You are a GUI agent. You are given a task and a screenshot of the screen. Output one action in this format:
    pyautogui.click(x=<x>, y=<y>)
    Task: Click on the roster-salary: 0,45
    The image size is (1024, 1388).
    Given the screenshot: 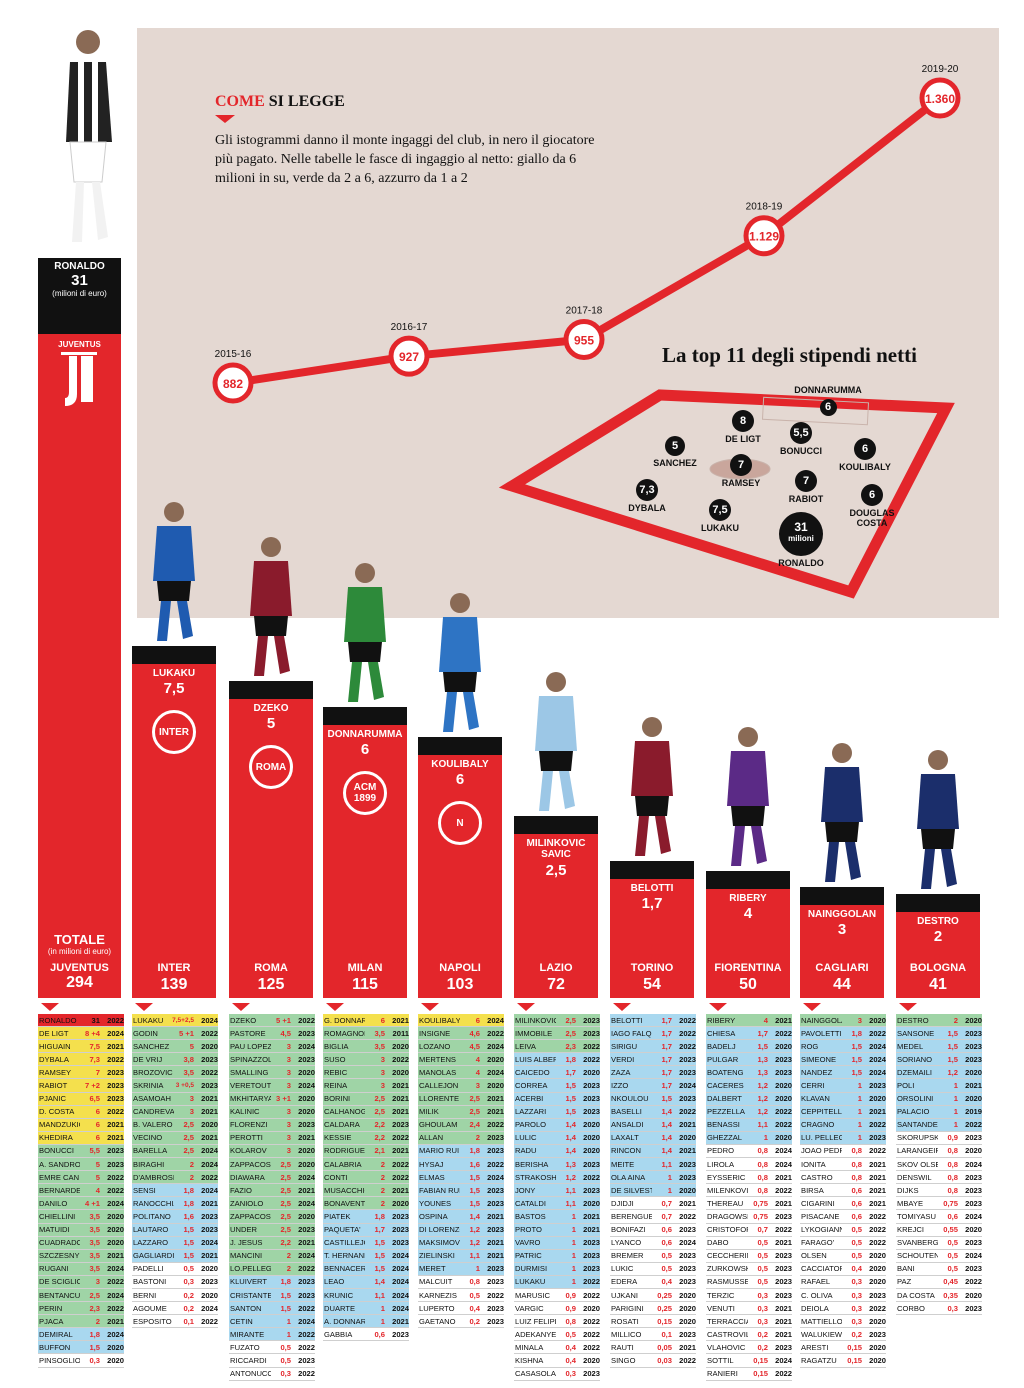 What is the action you would take?
    pyautogui.click(x=950, y=1282)
    